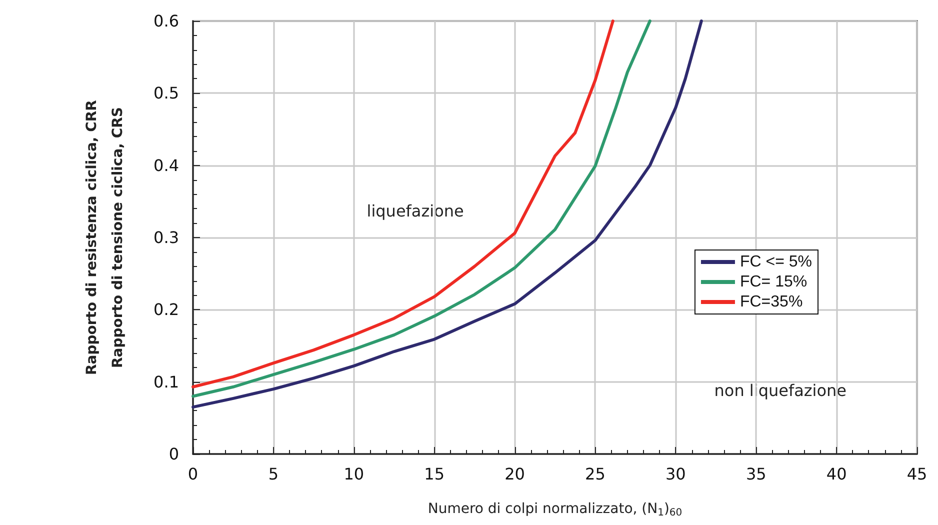 The height and width of the screenshot is (525, 938). I want to click on y-tick-label: 0.2, so click(166, 310).